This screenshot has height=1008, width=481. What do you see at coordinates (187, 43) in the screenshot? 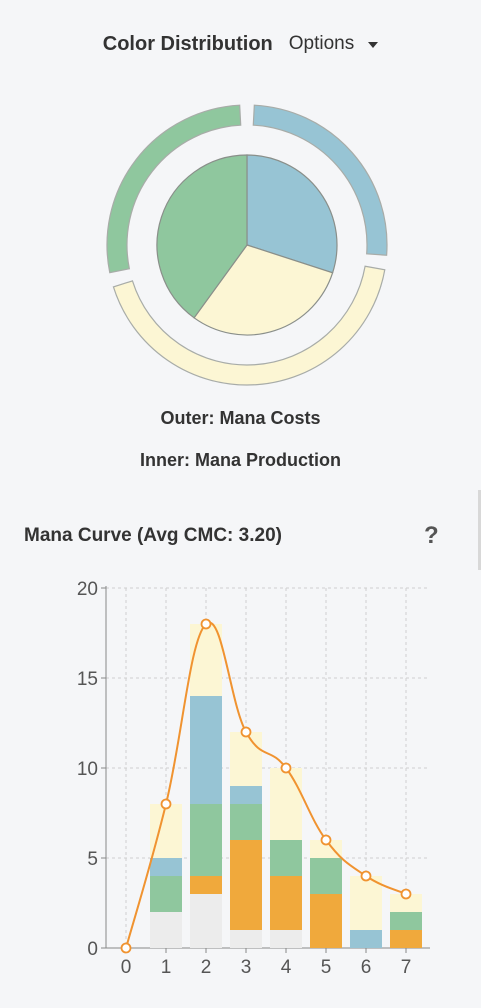
I see `color-distribution-title: Color Distribution` at bounding box center [187, 43].